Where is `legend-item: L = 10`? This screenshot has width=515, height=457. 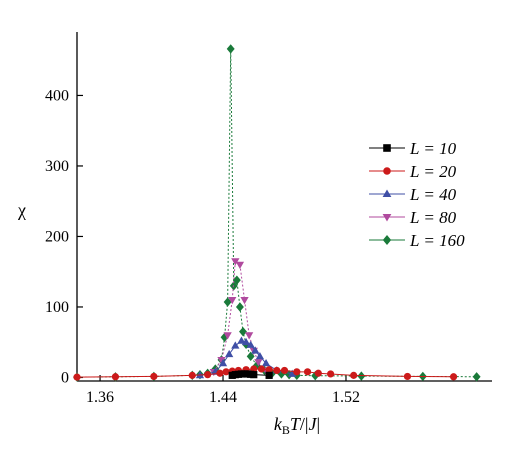
legend-item: L = 10 is located at coordinates (413, 148).